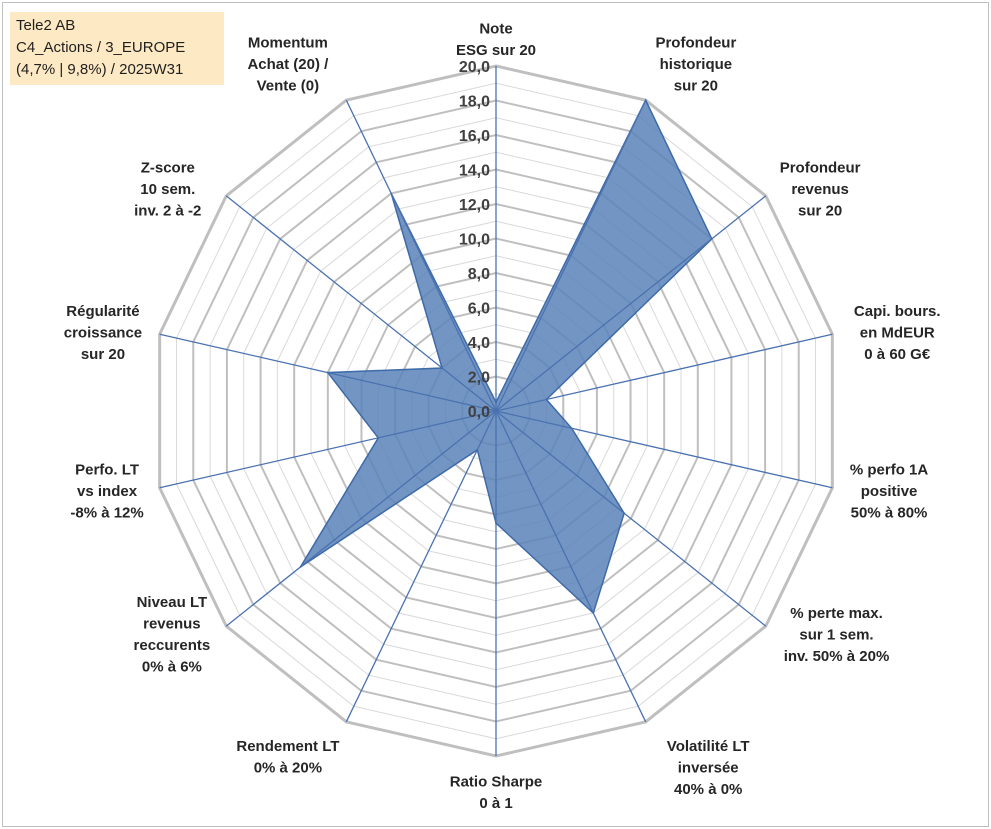 Image resolution: width=991 pixels, height=829 pixels. What do you see at coordinates (46, 25) in the screenshot?
I see `info-line-title: Tele2 AB` at bounding box center [46, 25].